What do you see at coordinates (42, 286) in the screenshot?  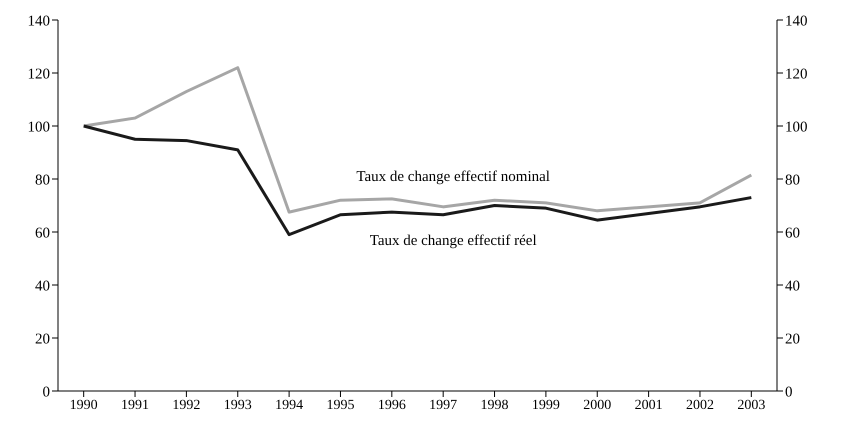 I see `y-tick-label: 40` at bounding box center [42, 286].